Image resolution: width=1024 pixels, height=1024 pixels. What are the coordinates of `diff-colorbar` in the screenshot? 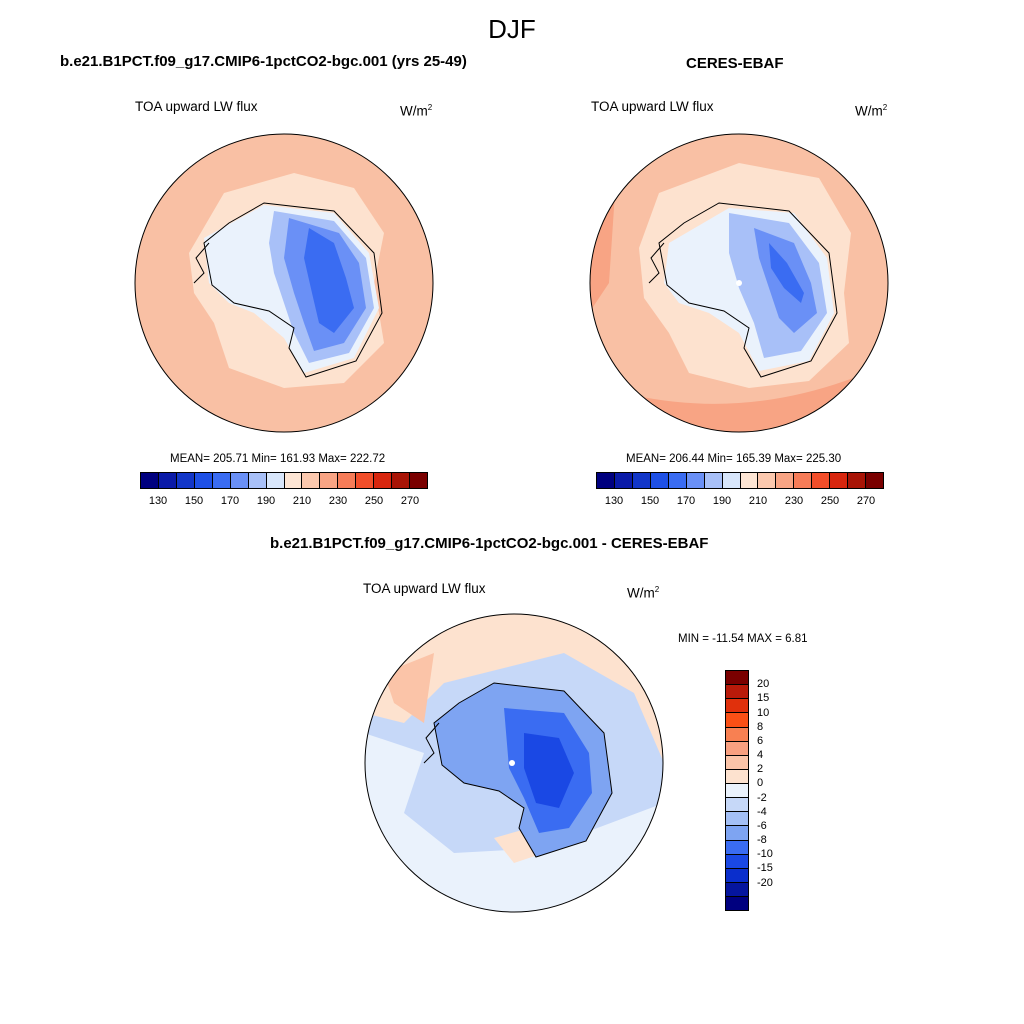 It's located at (737, 790).